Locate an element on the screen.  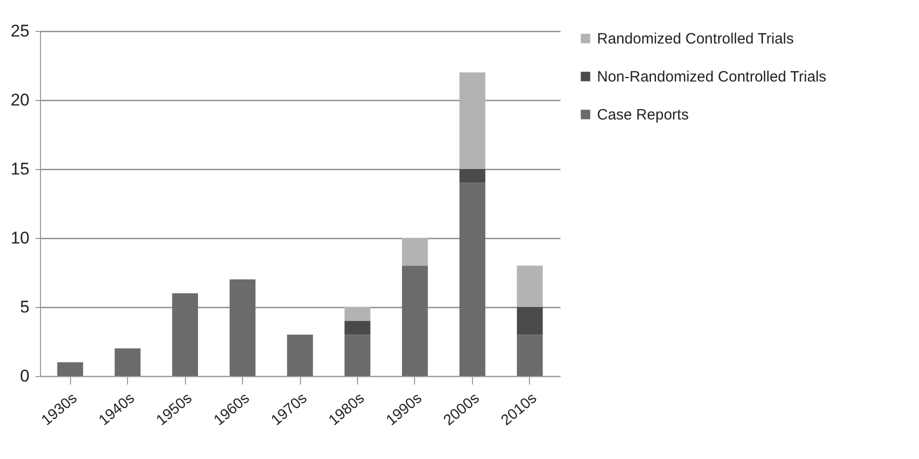
y-tick-label: 25 is located at coordinates (20, 31).